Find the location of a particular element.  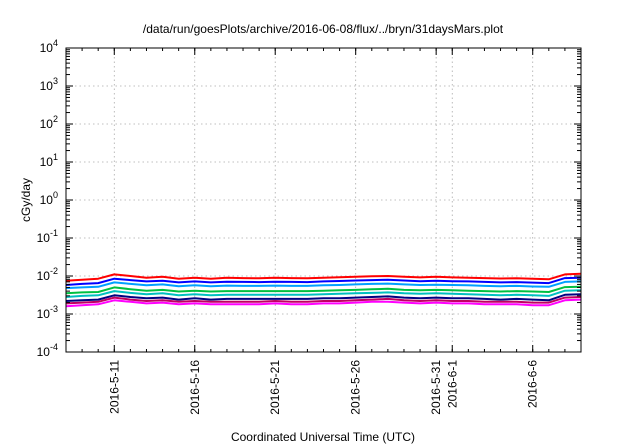

y-tick-label: 10⁻³ is located at coordinates (47, 312).